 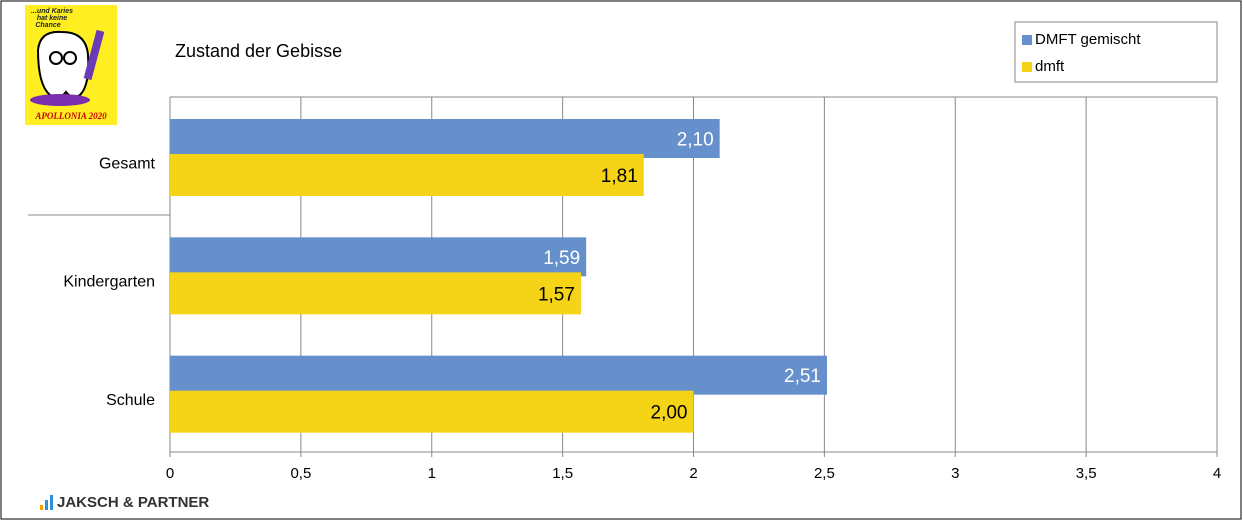 I want to click on logo-text: Chance, so click(x=47, y=25).